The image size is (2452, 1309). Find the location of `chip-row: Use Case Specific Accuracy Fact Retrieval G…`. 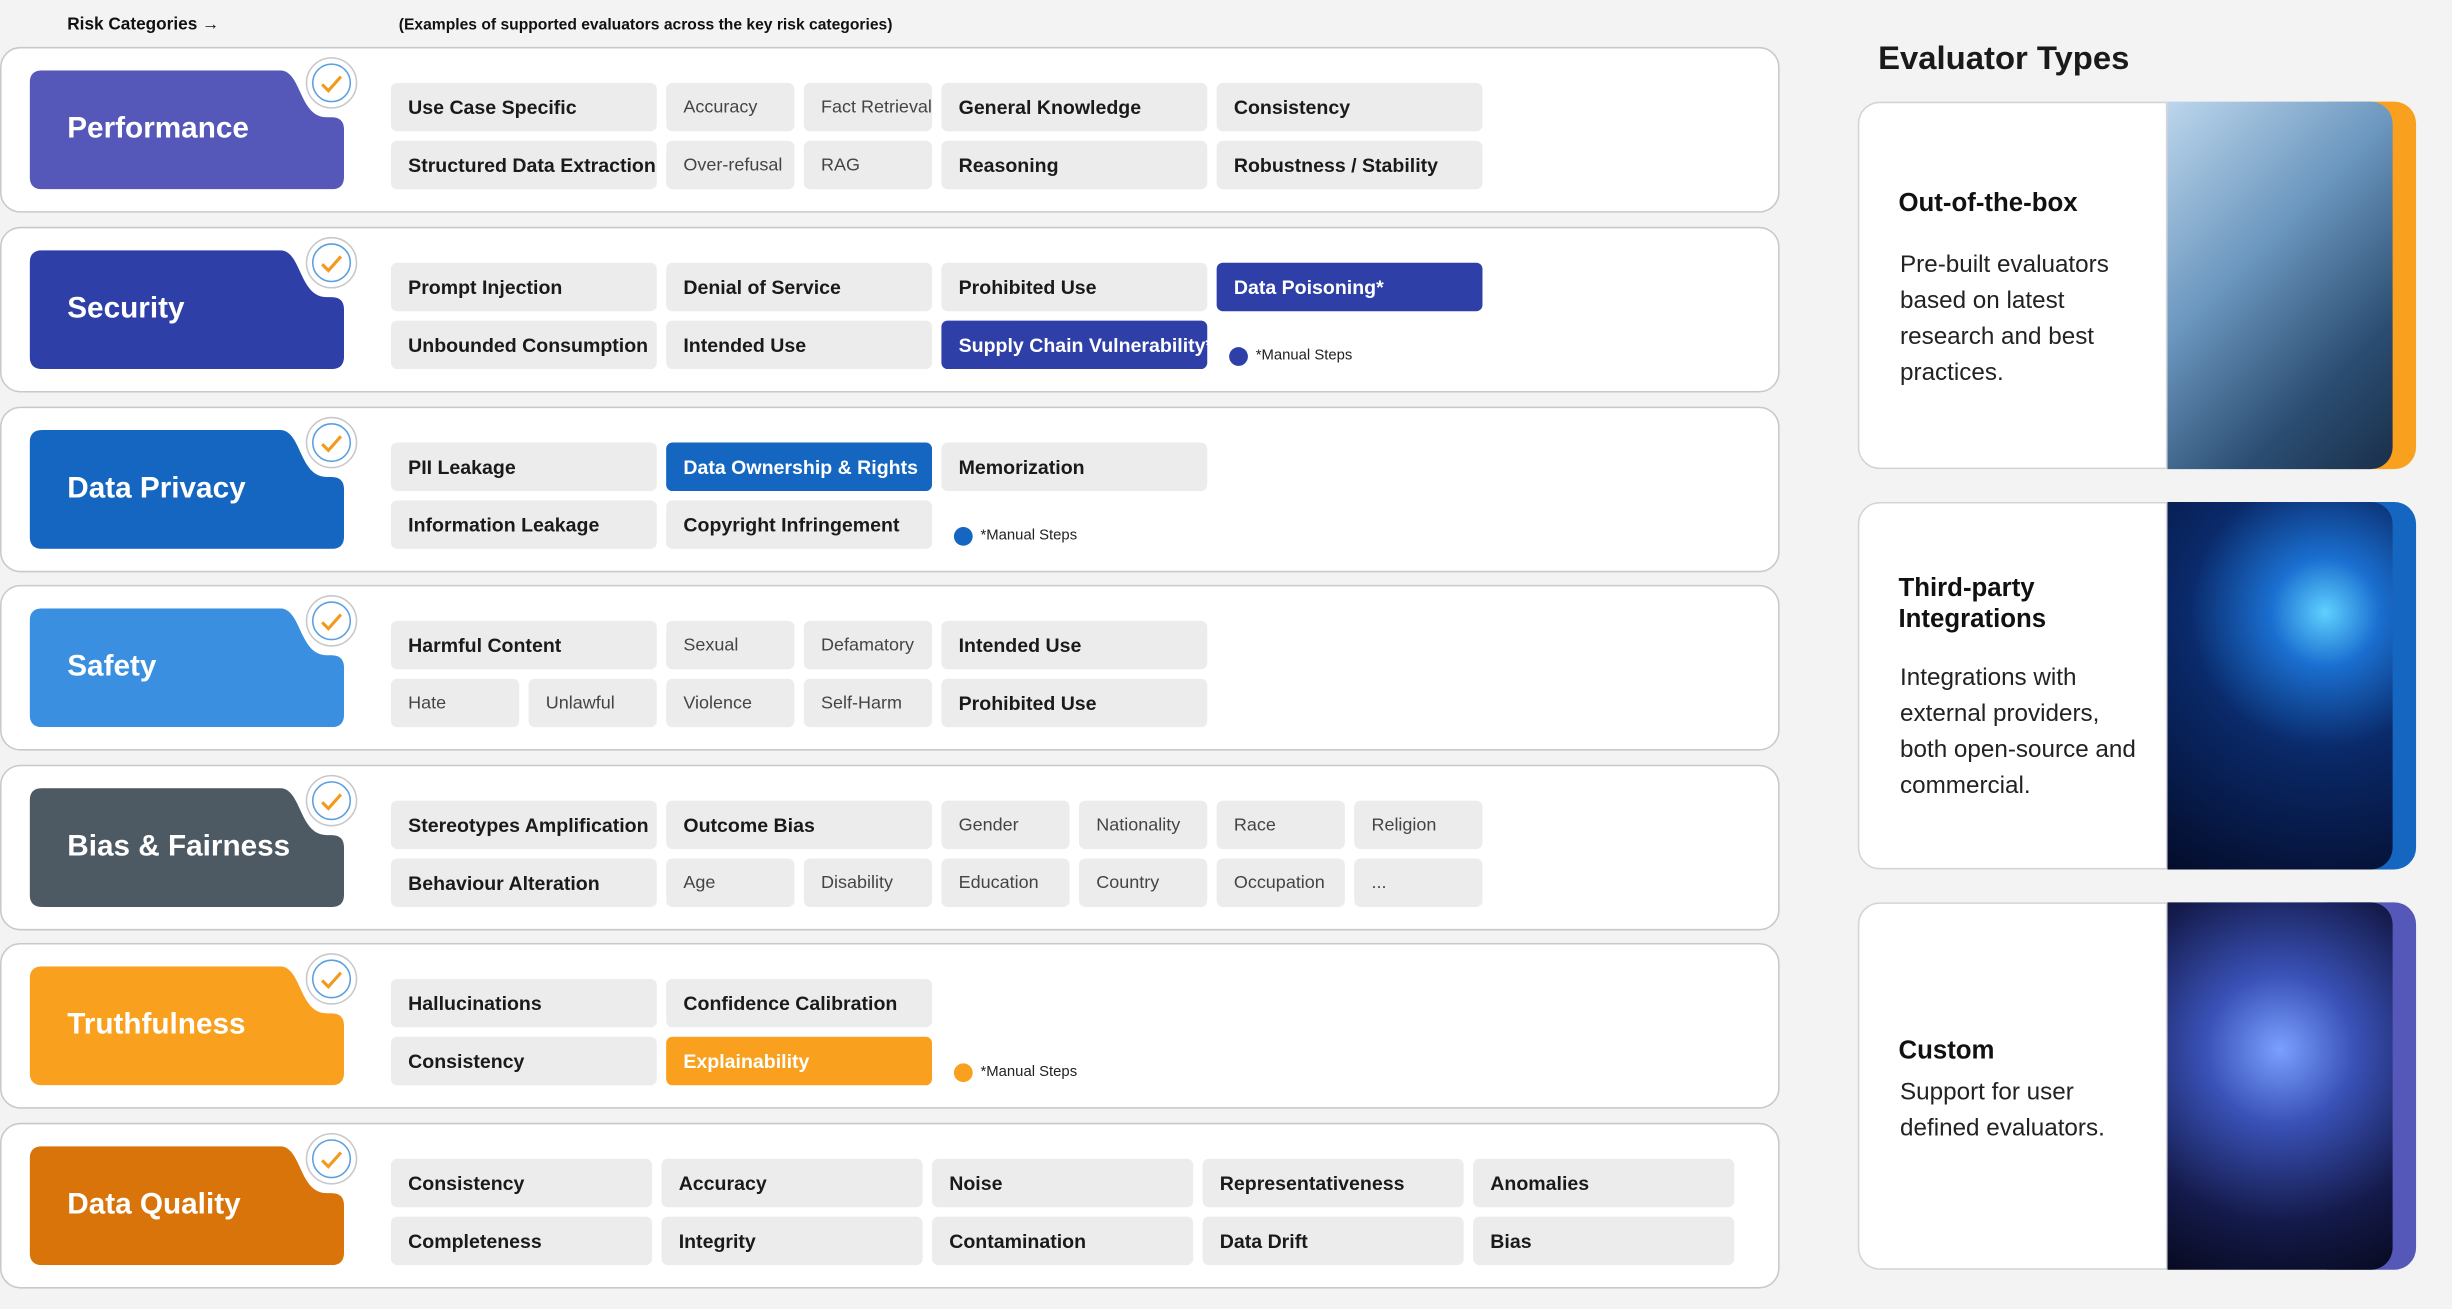

chip-row: Use Case Specific Accuracy Fact Retrieval G… is located at coordinates (936, 107).